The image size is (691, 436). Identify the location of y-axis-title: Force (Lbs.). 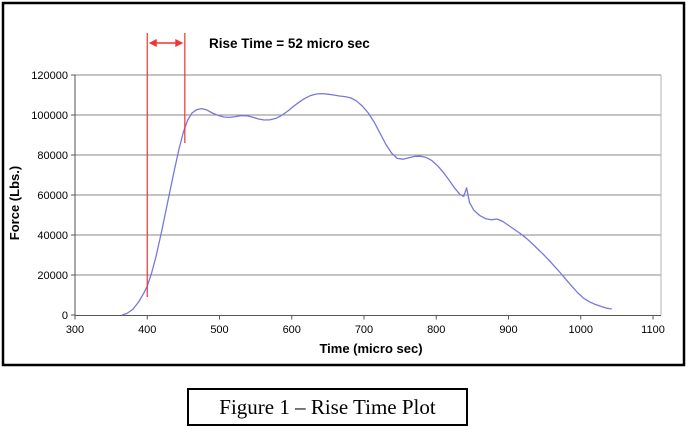
(14, 203).